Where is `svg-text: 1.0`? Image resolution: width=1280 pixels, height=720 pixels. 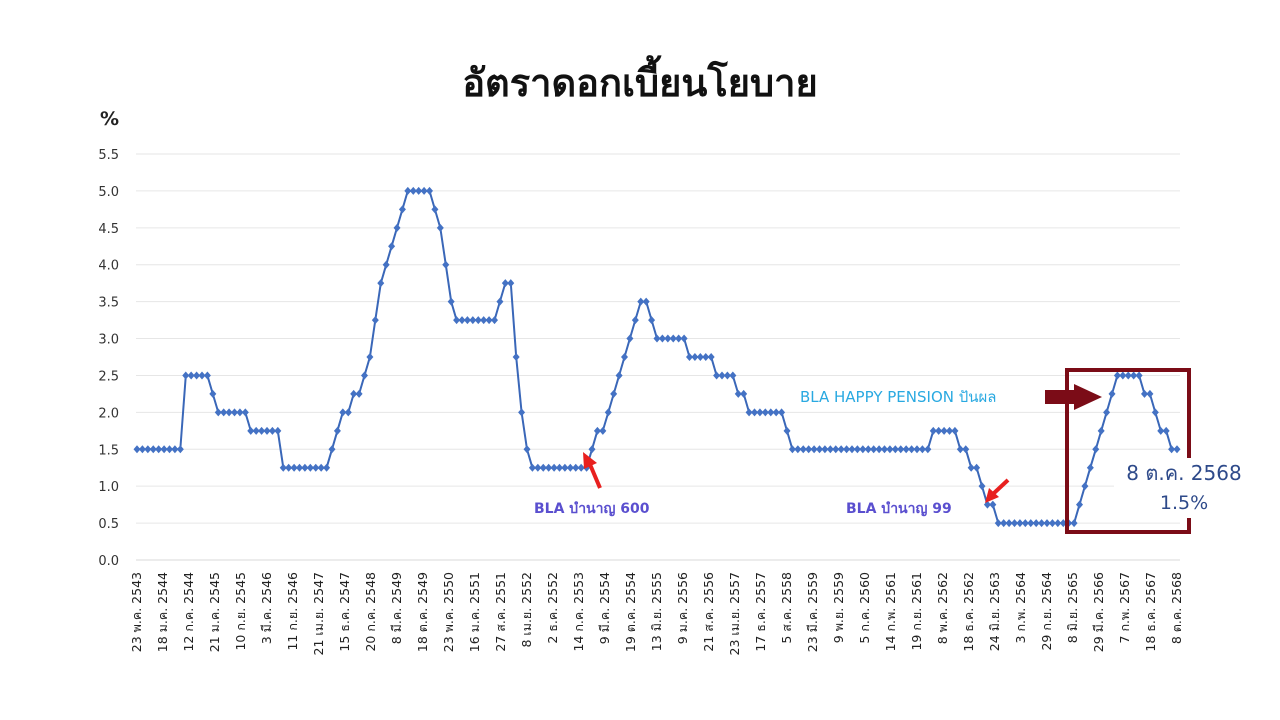 svg-text: 1.0 is located at coordinates (108, 487).